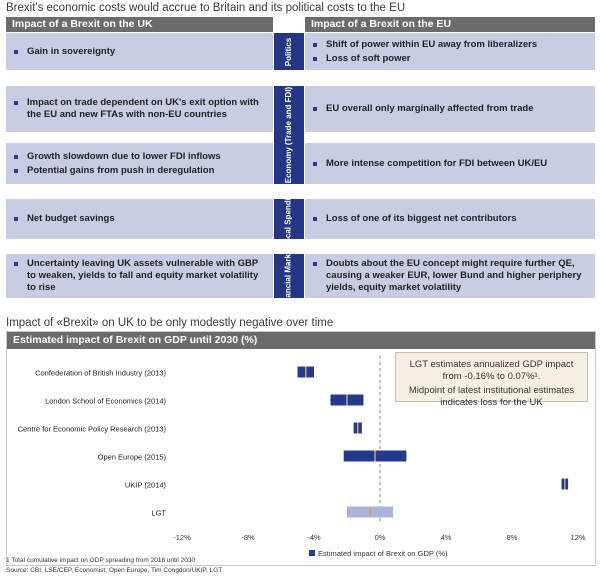 This screenshot has height=581, width=600. I want to click on x-tick-label: 8%, so click(512, 537).